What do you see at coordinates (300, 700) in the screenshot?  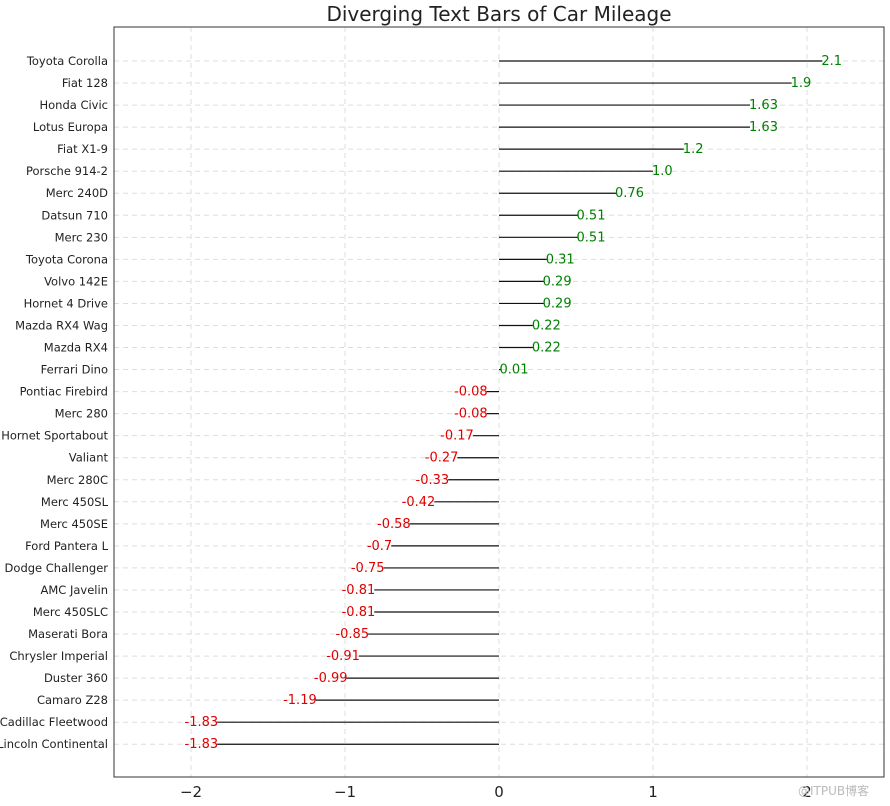 I see `value-label: -1.19` at bounding box center [300, 700].